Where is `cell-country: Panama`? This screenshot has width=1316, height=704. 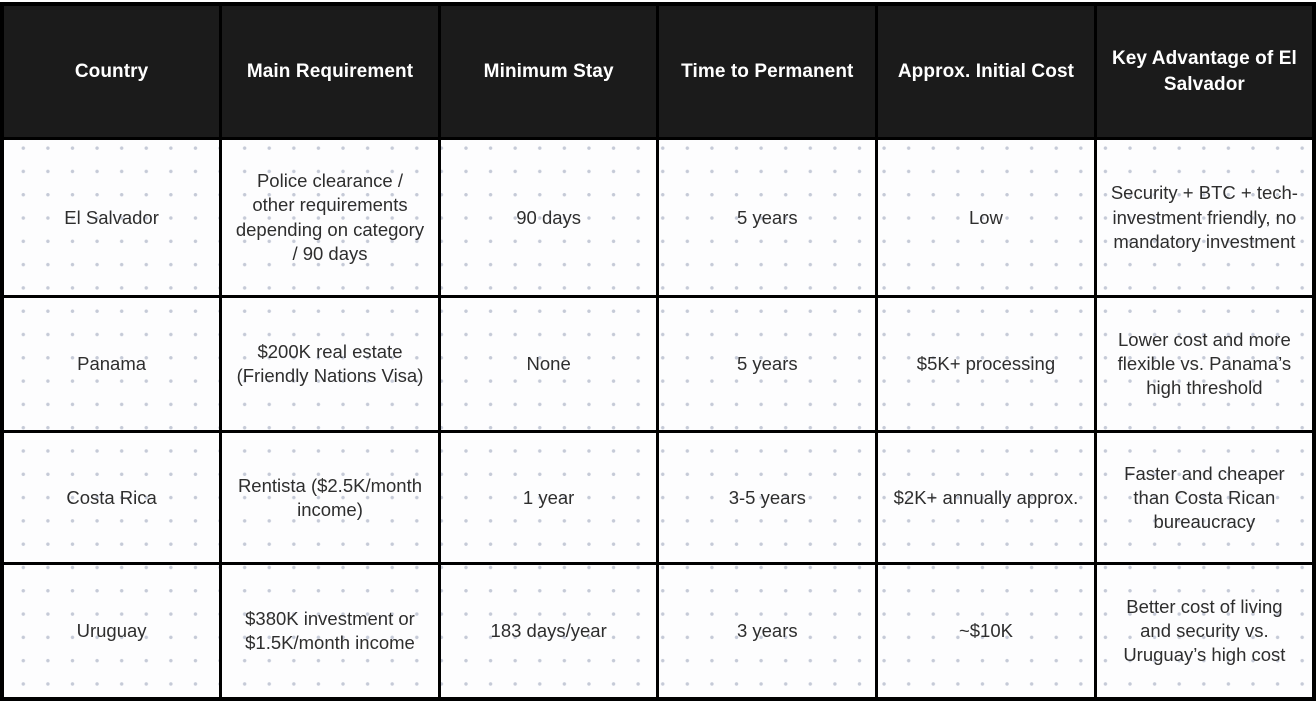 cell-country: Panama is located at coordinates (111, 364).